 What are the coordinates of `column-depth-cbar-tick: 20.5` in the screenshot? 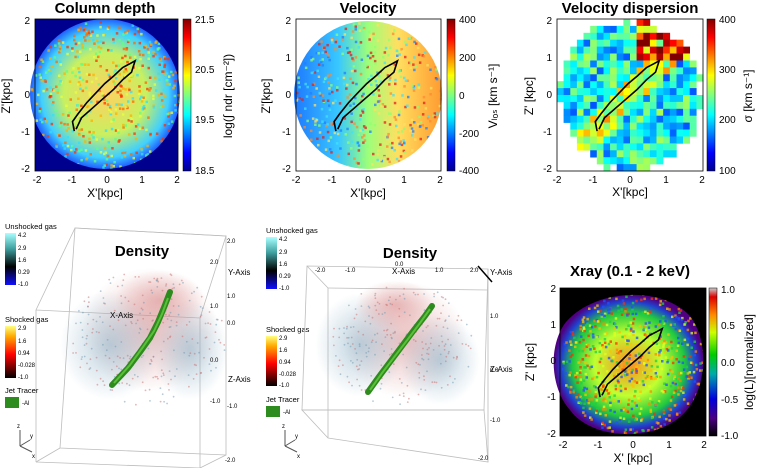 It's located at (205, 70).